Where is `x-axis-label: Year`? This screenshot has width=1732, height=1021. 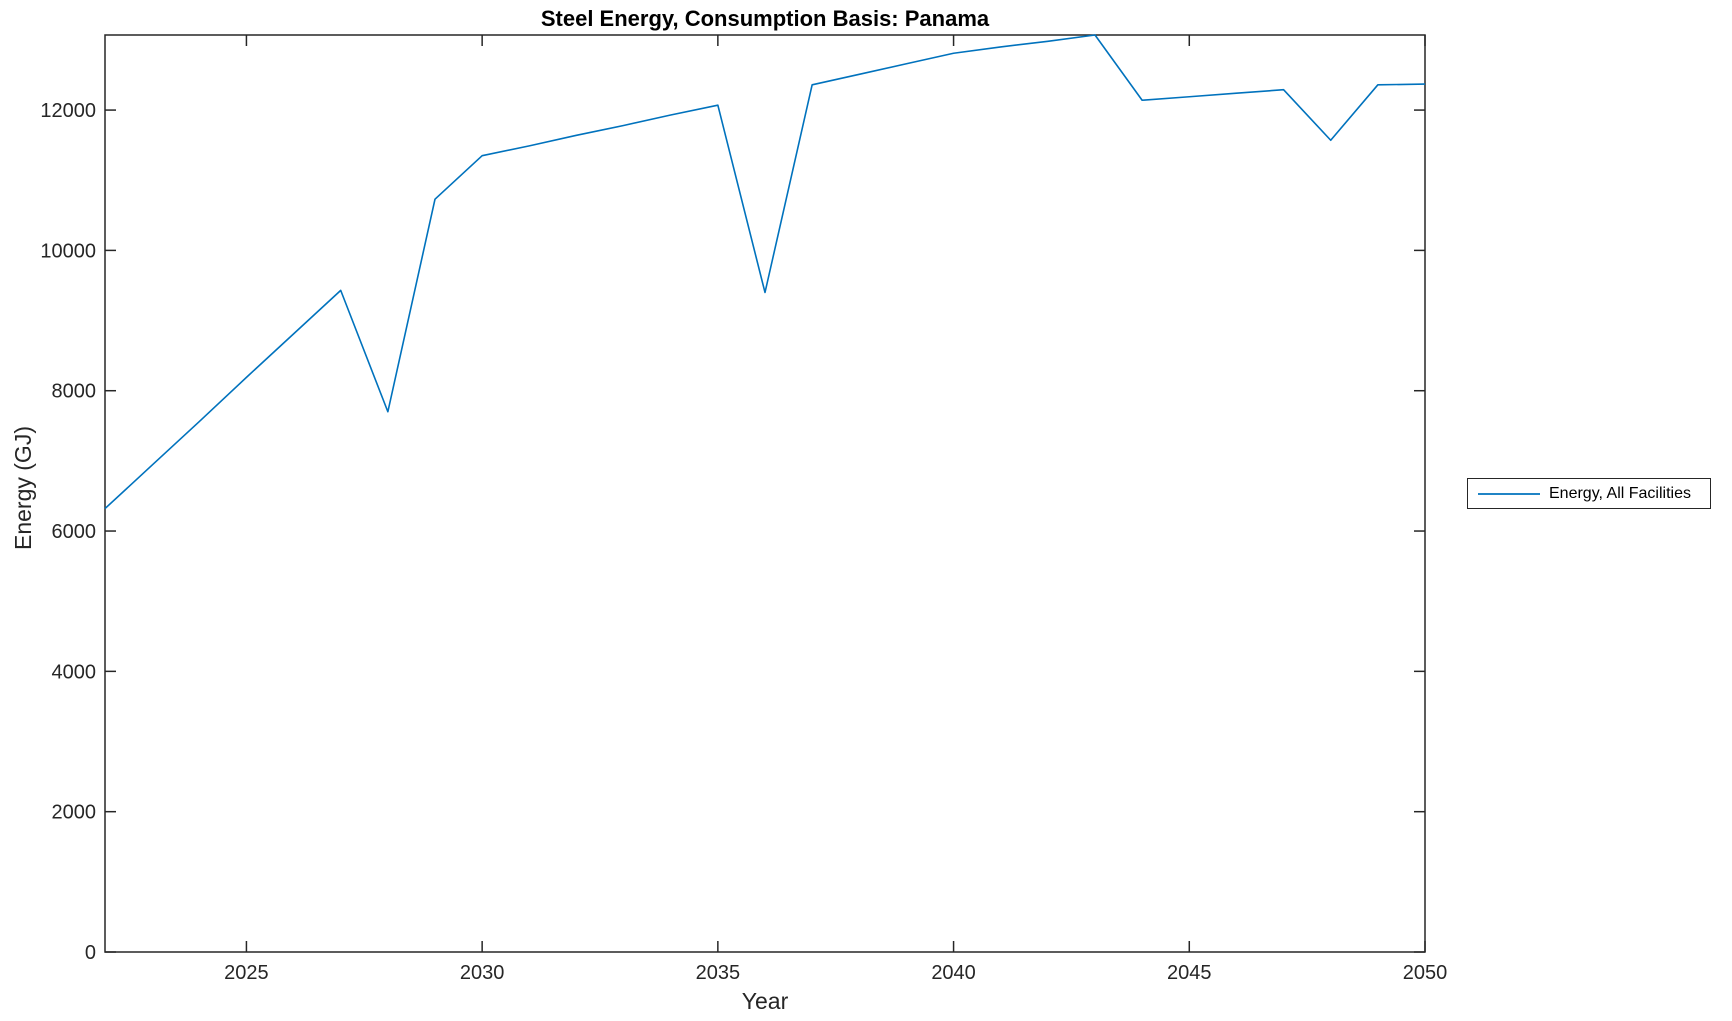
x-axis-label: Year is located at coordinates (765, 1001).